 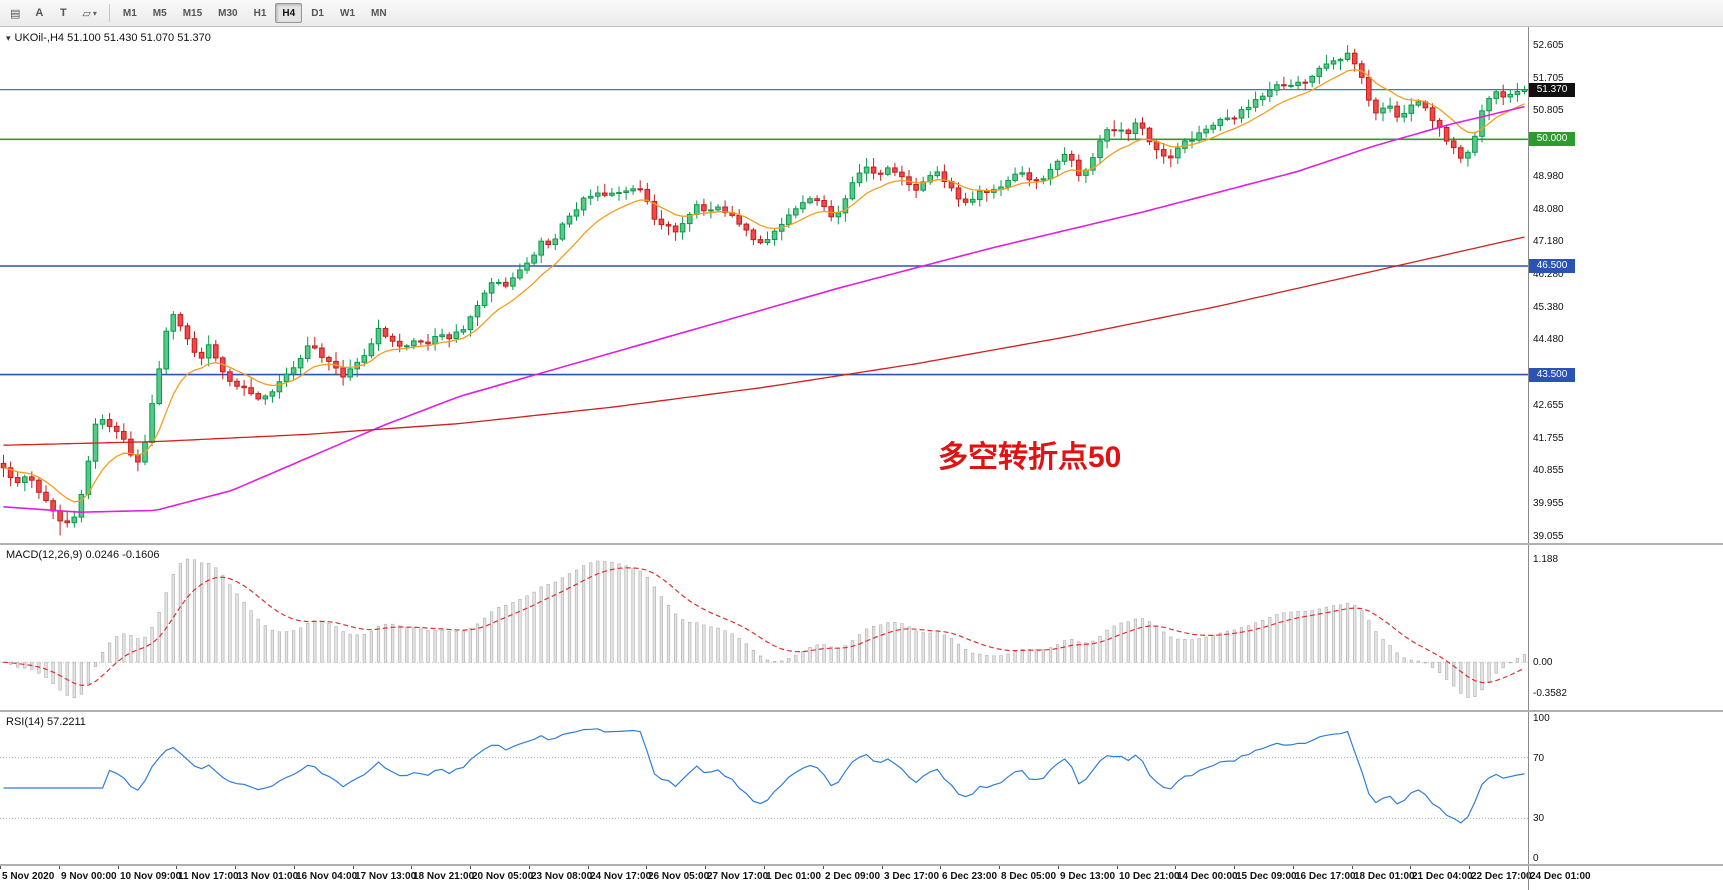 I want to click on time-axis-label: 23 Nov 08:00, so click(x=562, y=876).